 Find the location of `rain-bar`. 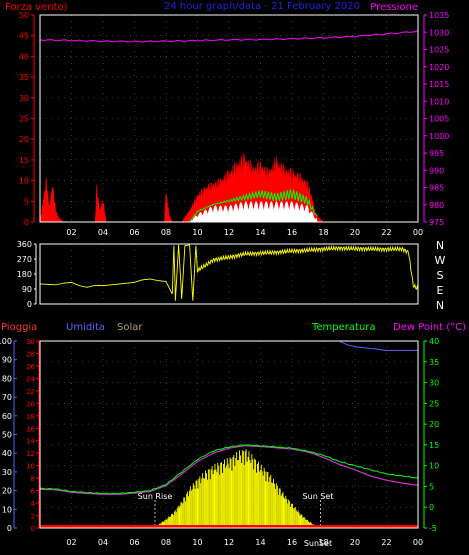

rain-bar is located at coordinates (229, 526).